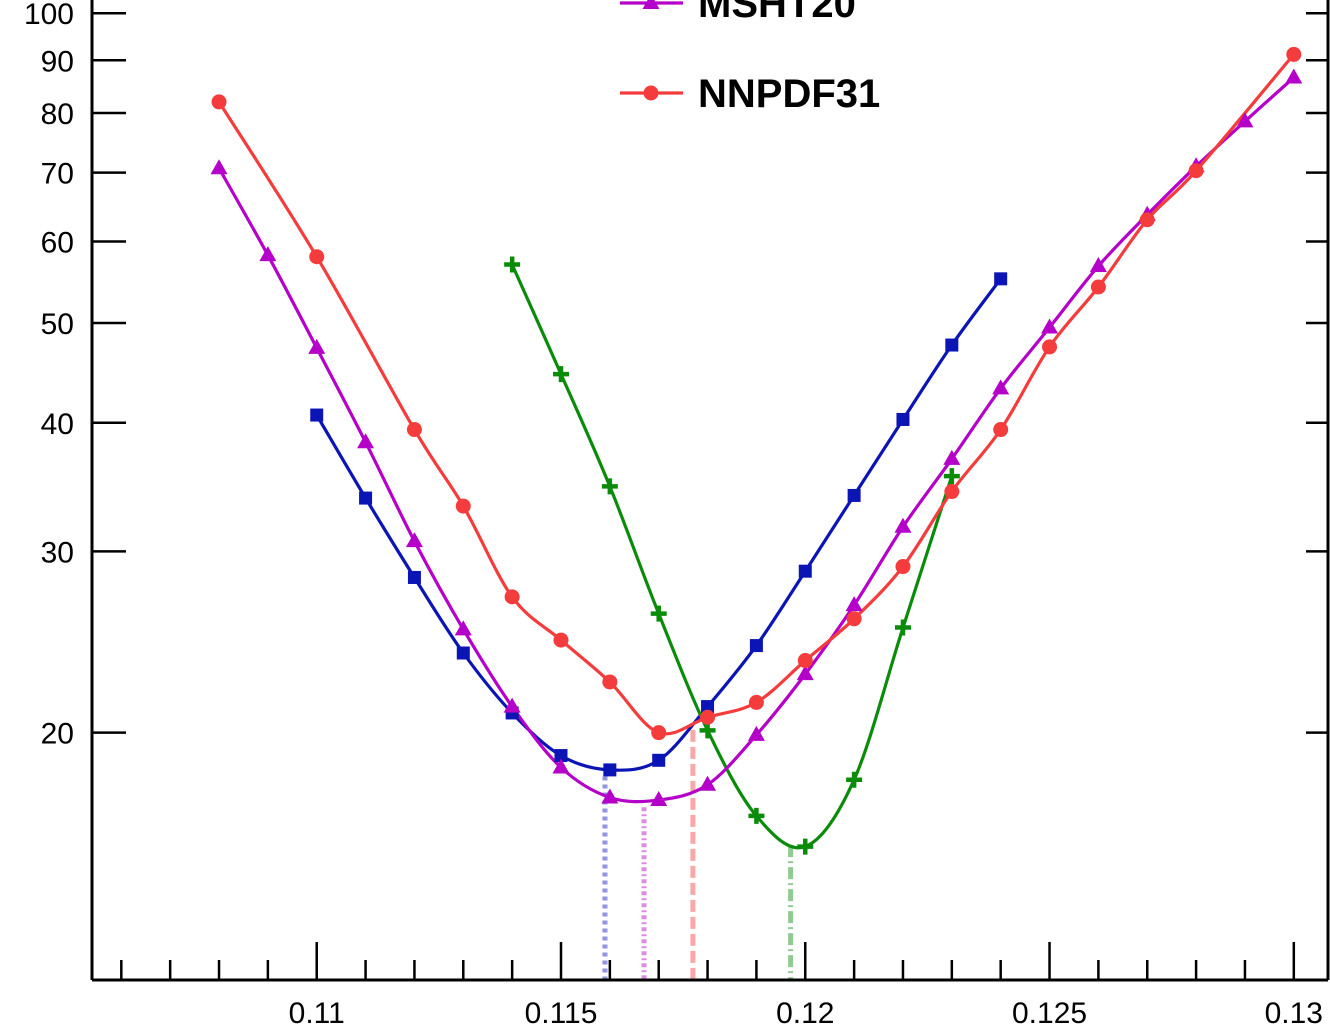 The width and height of the screenshot is (1330, 1028). I want to click on y-tick-label: 100, so click(49, 15).